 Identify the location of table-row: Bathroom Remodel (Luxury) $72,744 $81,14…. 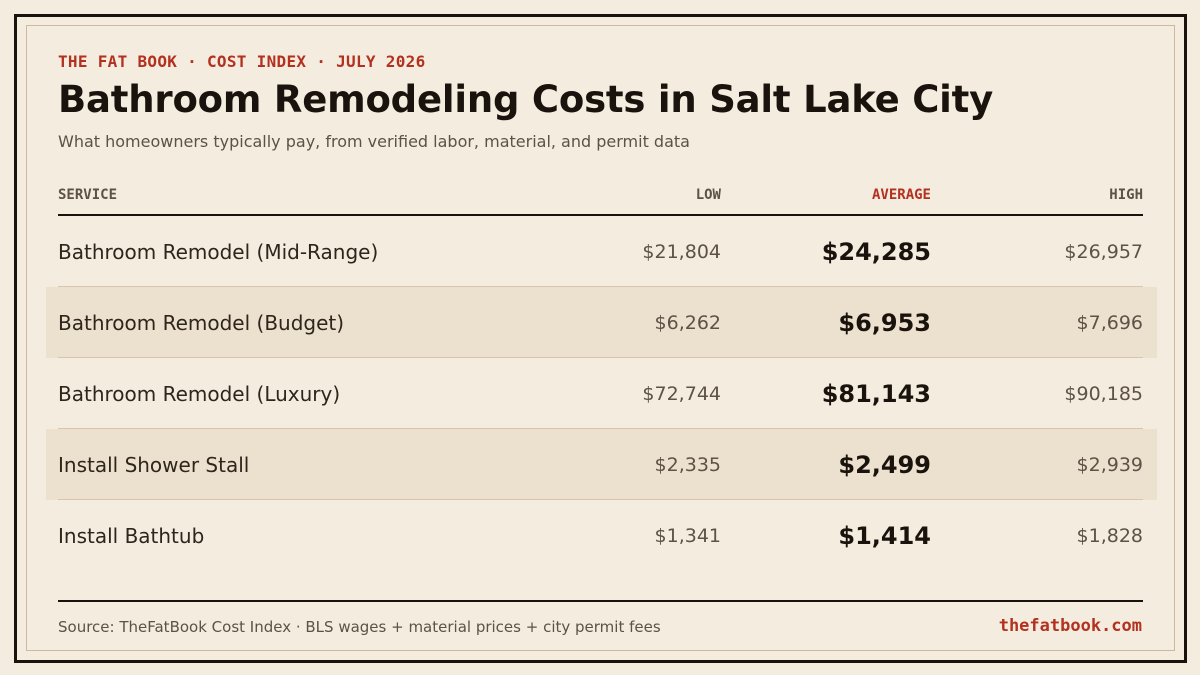
(601, 393).